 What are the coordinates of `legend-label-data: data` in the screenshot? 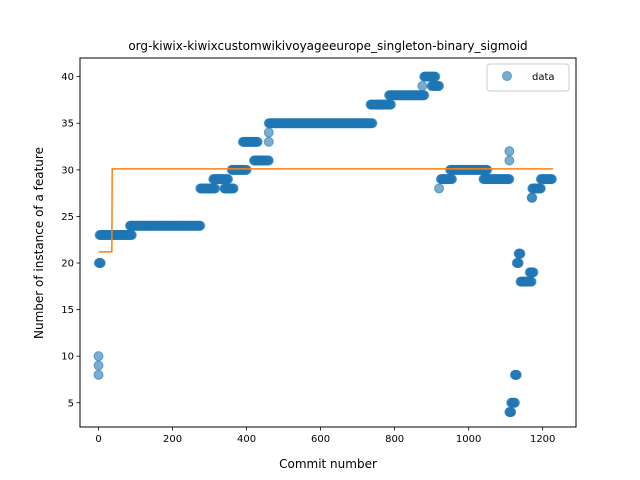 It's located at (543, 77).